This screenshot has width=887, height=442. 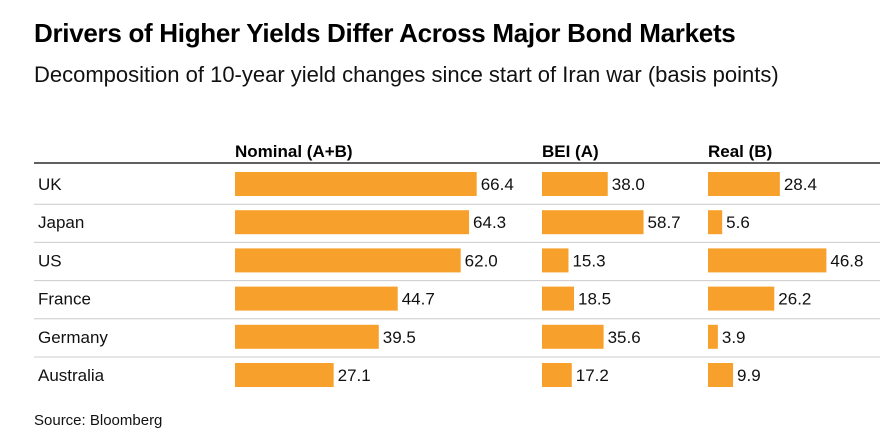 I want to click on source-note: Source: Bloomberg, so click(x=98, y=420).